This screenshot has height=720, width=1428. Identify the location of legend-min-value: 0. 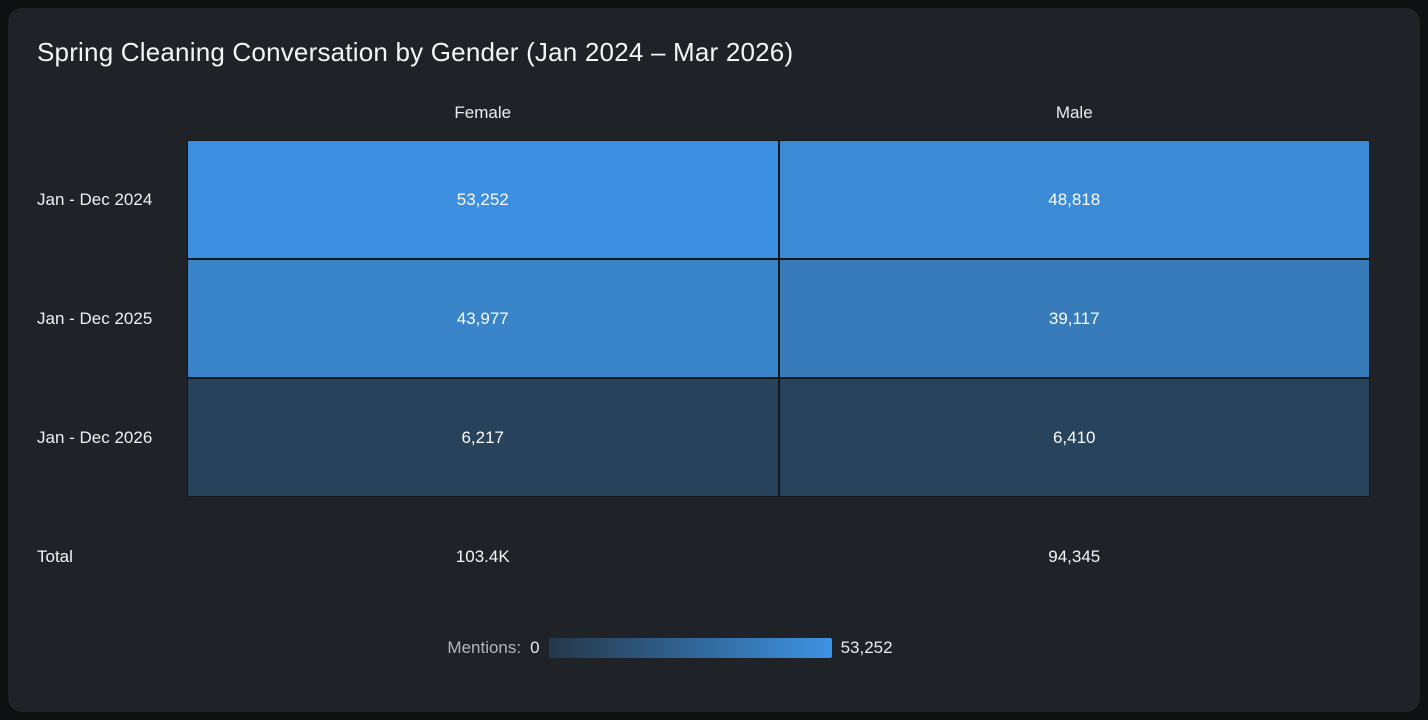
(535, 647).